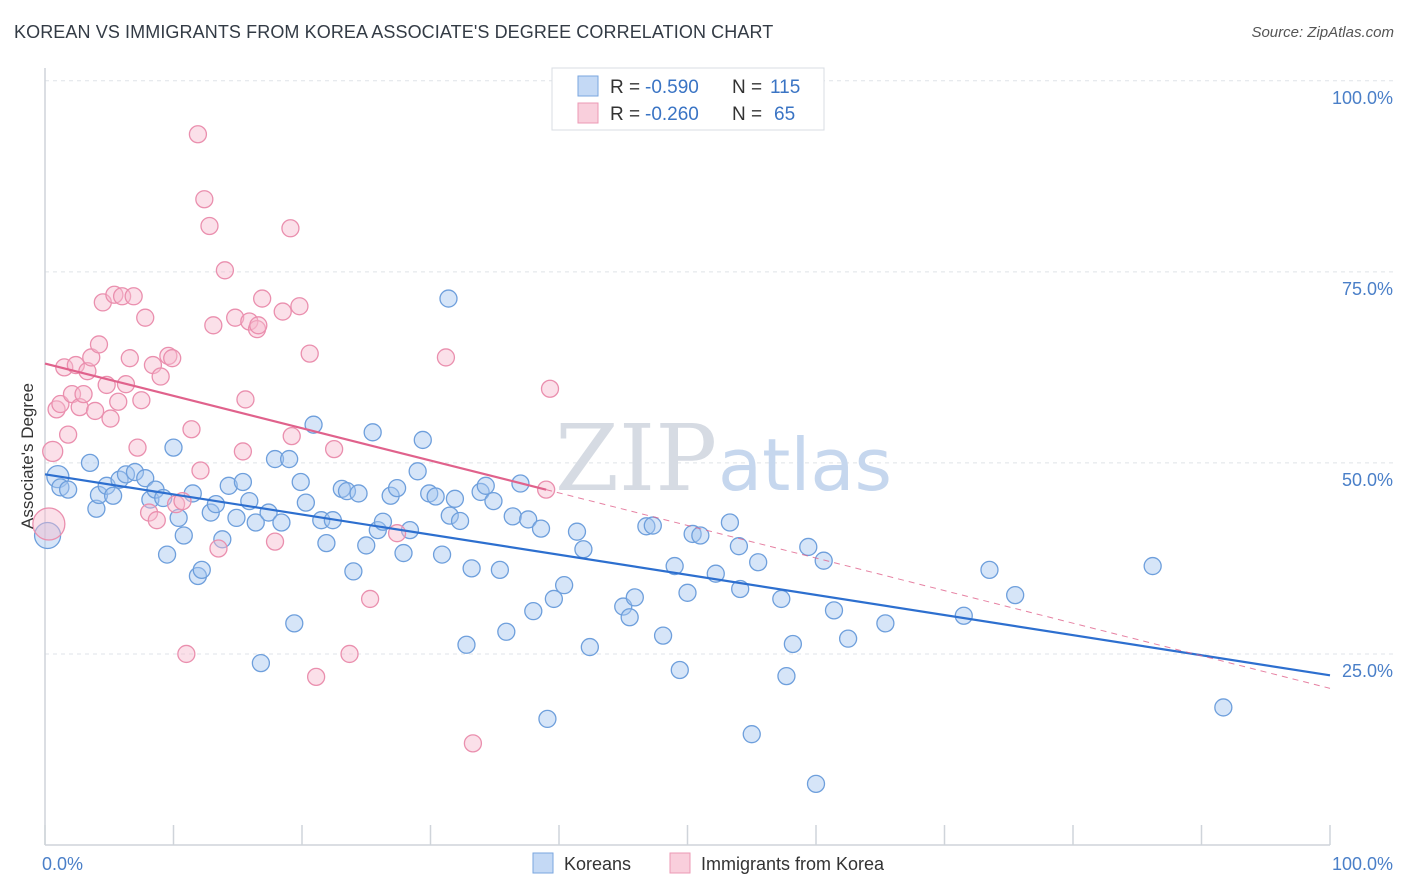  I want to click on watermark-zip: ZIP, so click(636, 458).